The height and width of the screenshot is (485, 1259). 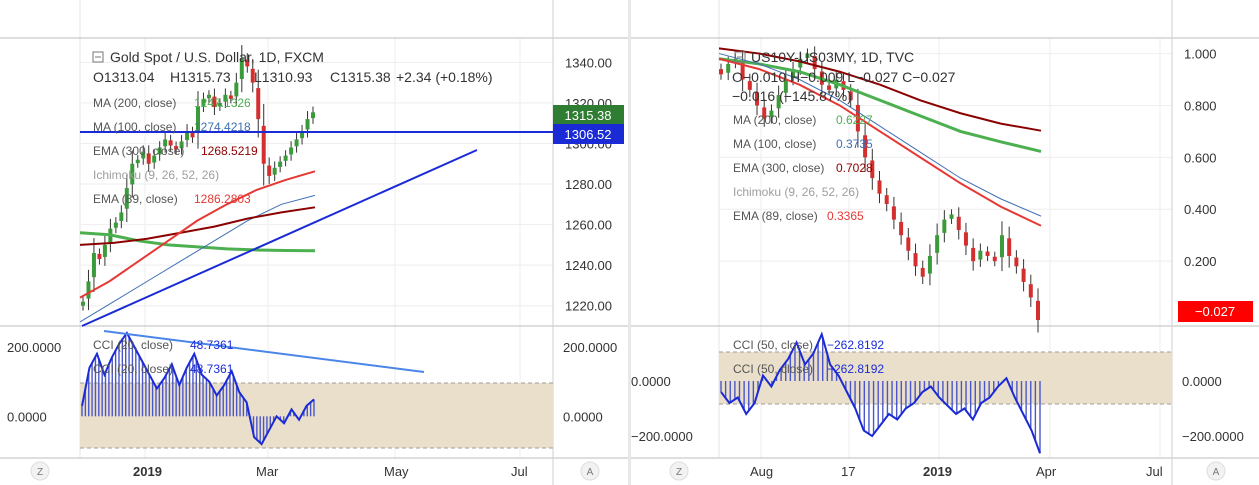 I want to click on ma200-line, so click(x=197, y=242).